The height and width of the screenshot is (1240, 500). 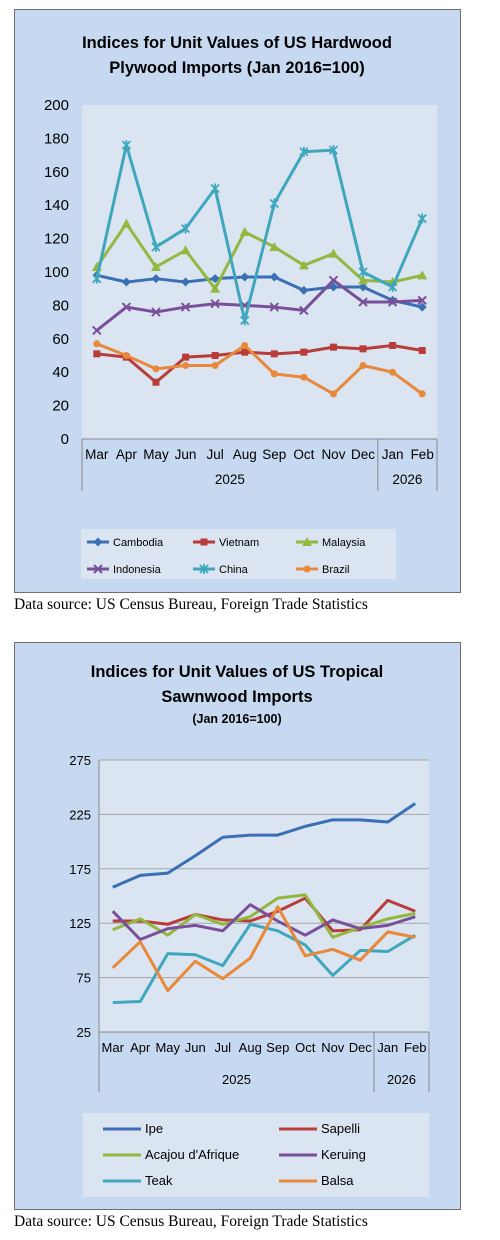 I want to click on plywood-line-china, so click(x=259, y=232).